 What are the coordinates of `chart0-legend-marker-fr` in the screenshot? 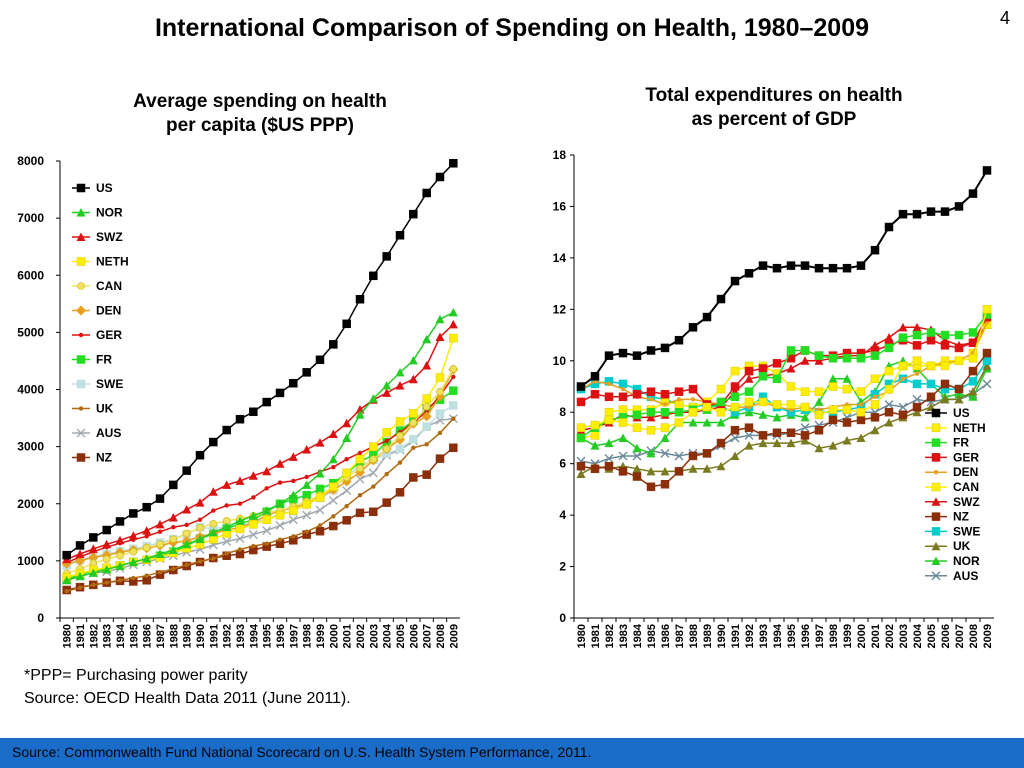 It's located at (81, 359).